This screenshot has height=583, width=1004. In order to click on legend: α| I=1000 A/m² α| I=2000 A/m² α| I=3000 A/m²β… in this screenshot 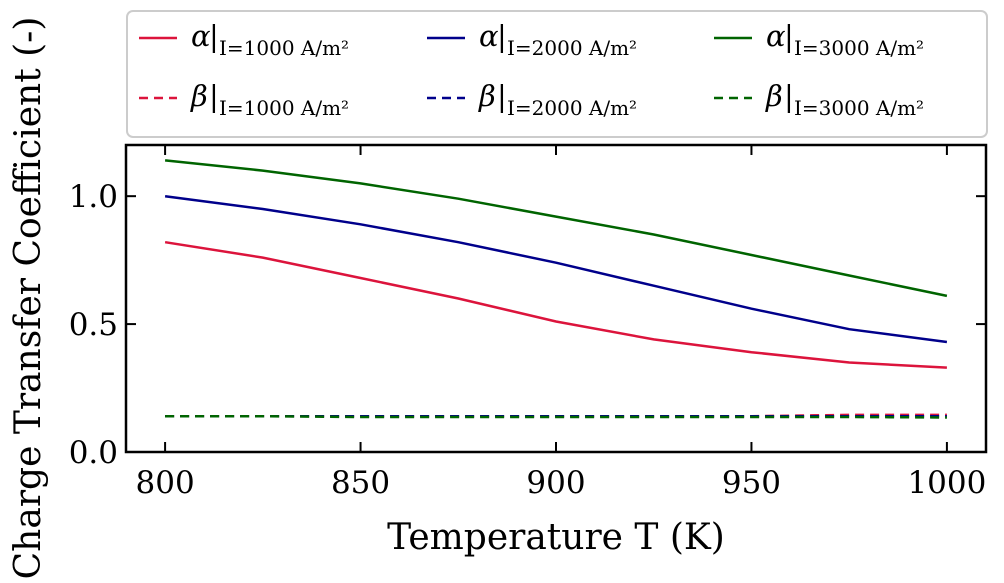, I will do `click(531, 69)`.